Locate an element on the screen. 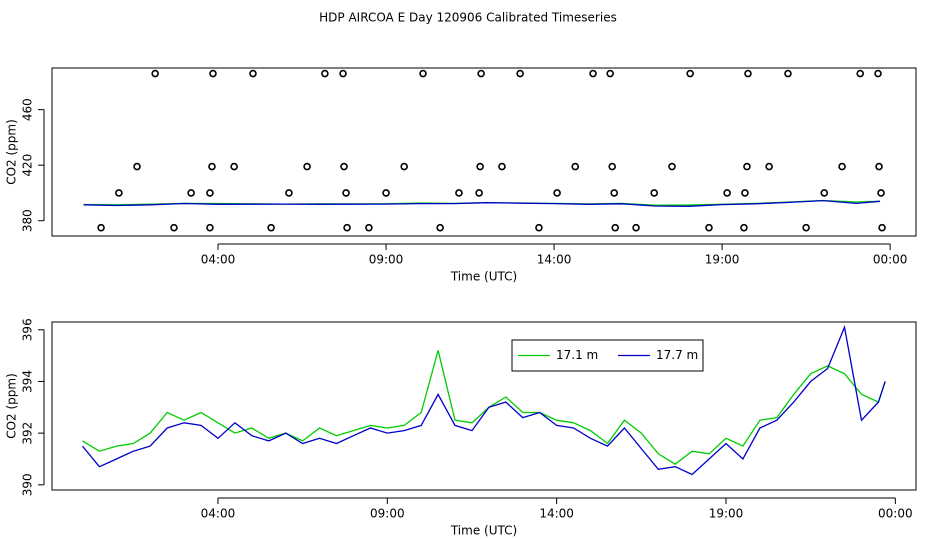  y-tick-label: 392 is located at coordinates (28, 433).